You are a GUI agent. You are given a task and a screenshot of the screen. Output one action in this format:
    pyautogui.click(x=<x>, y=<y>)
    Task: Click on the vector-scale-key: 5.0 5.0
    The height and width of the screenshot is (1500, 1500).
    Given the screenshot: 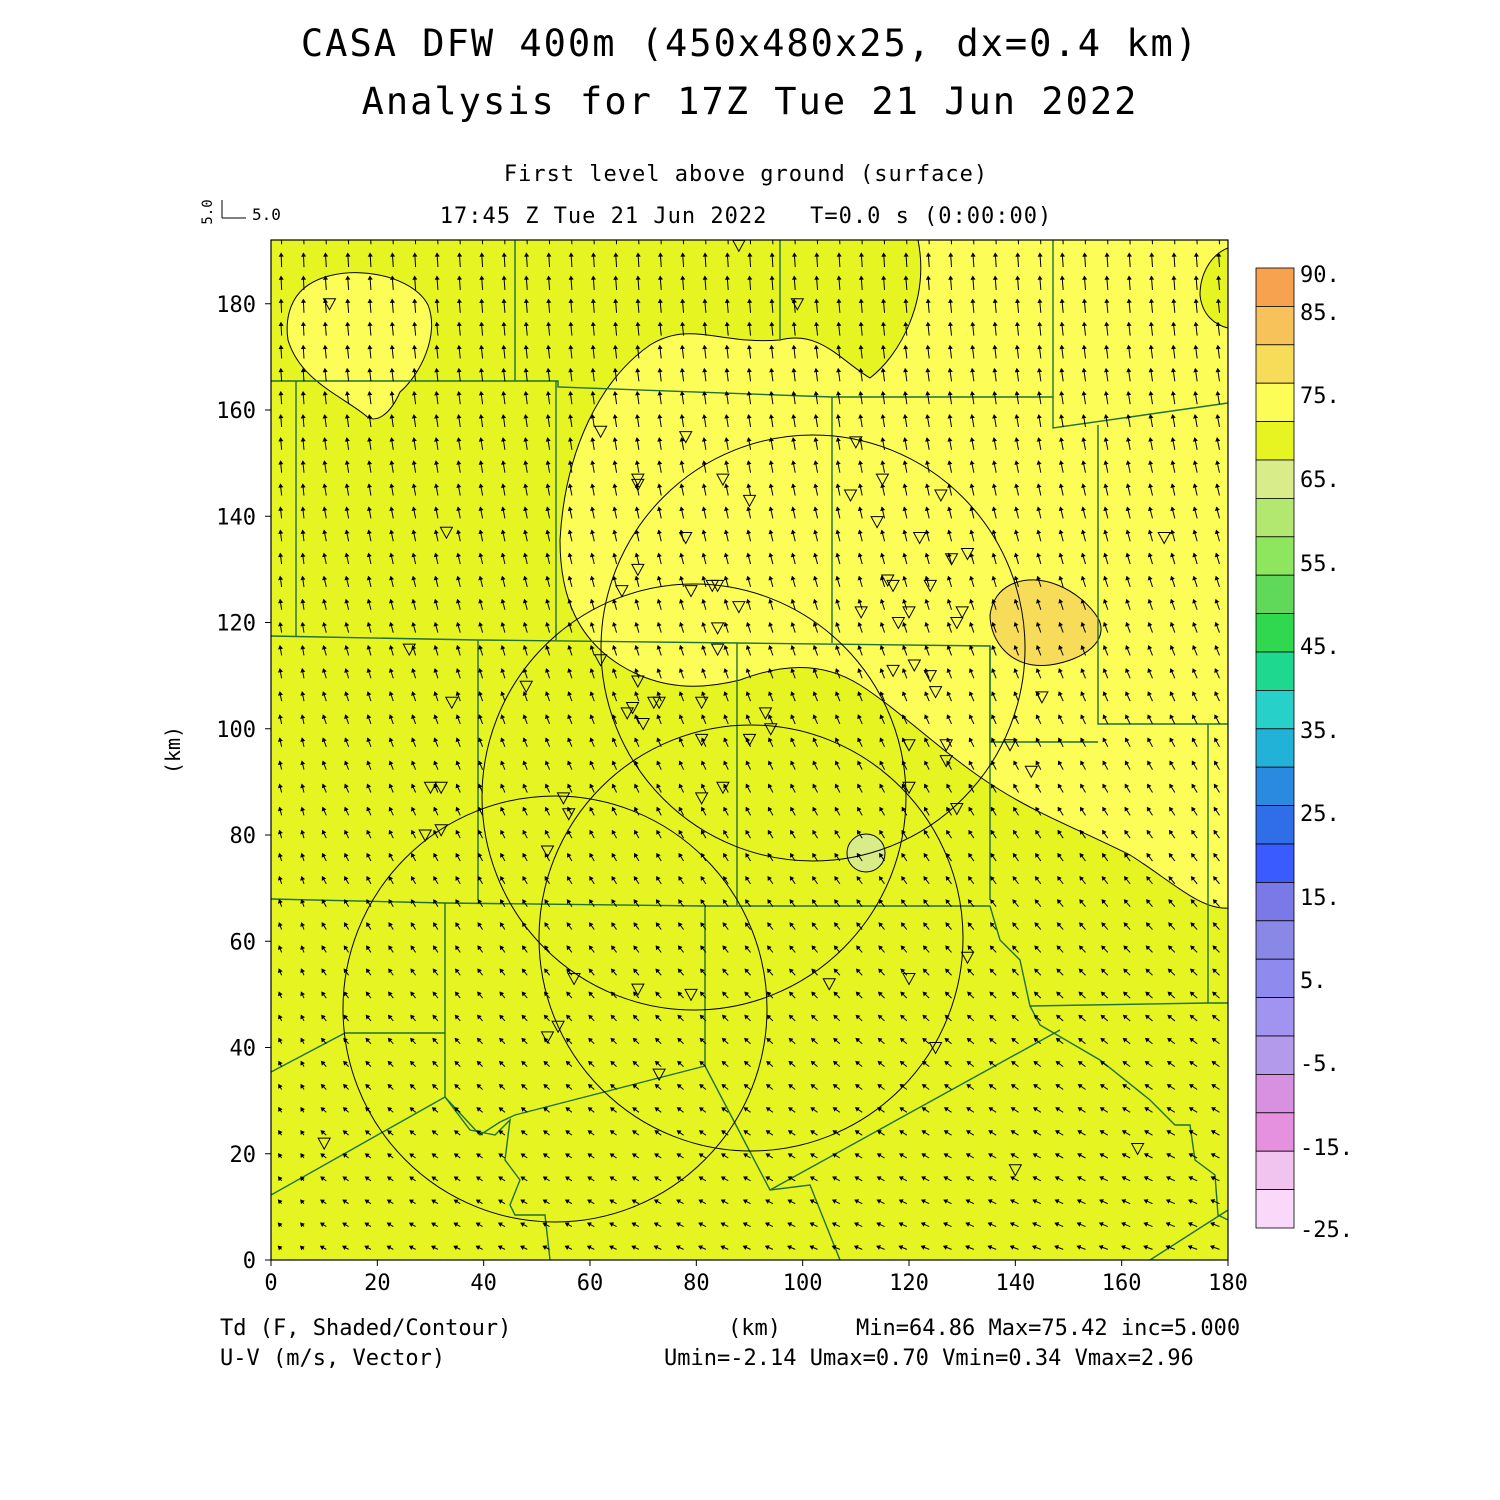 What is the action you would take?
    pyautogui.click(x=240, y=211)
    